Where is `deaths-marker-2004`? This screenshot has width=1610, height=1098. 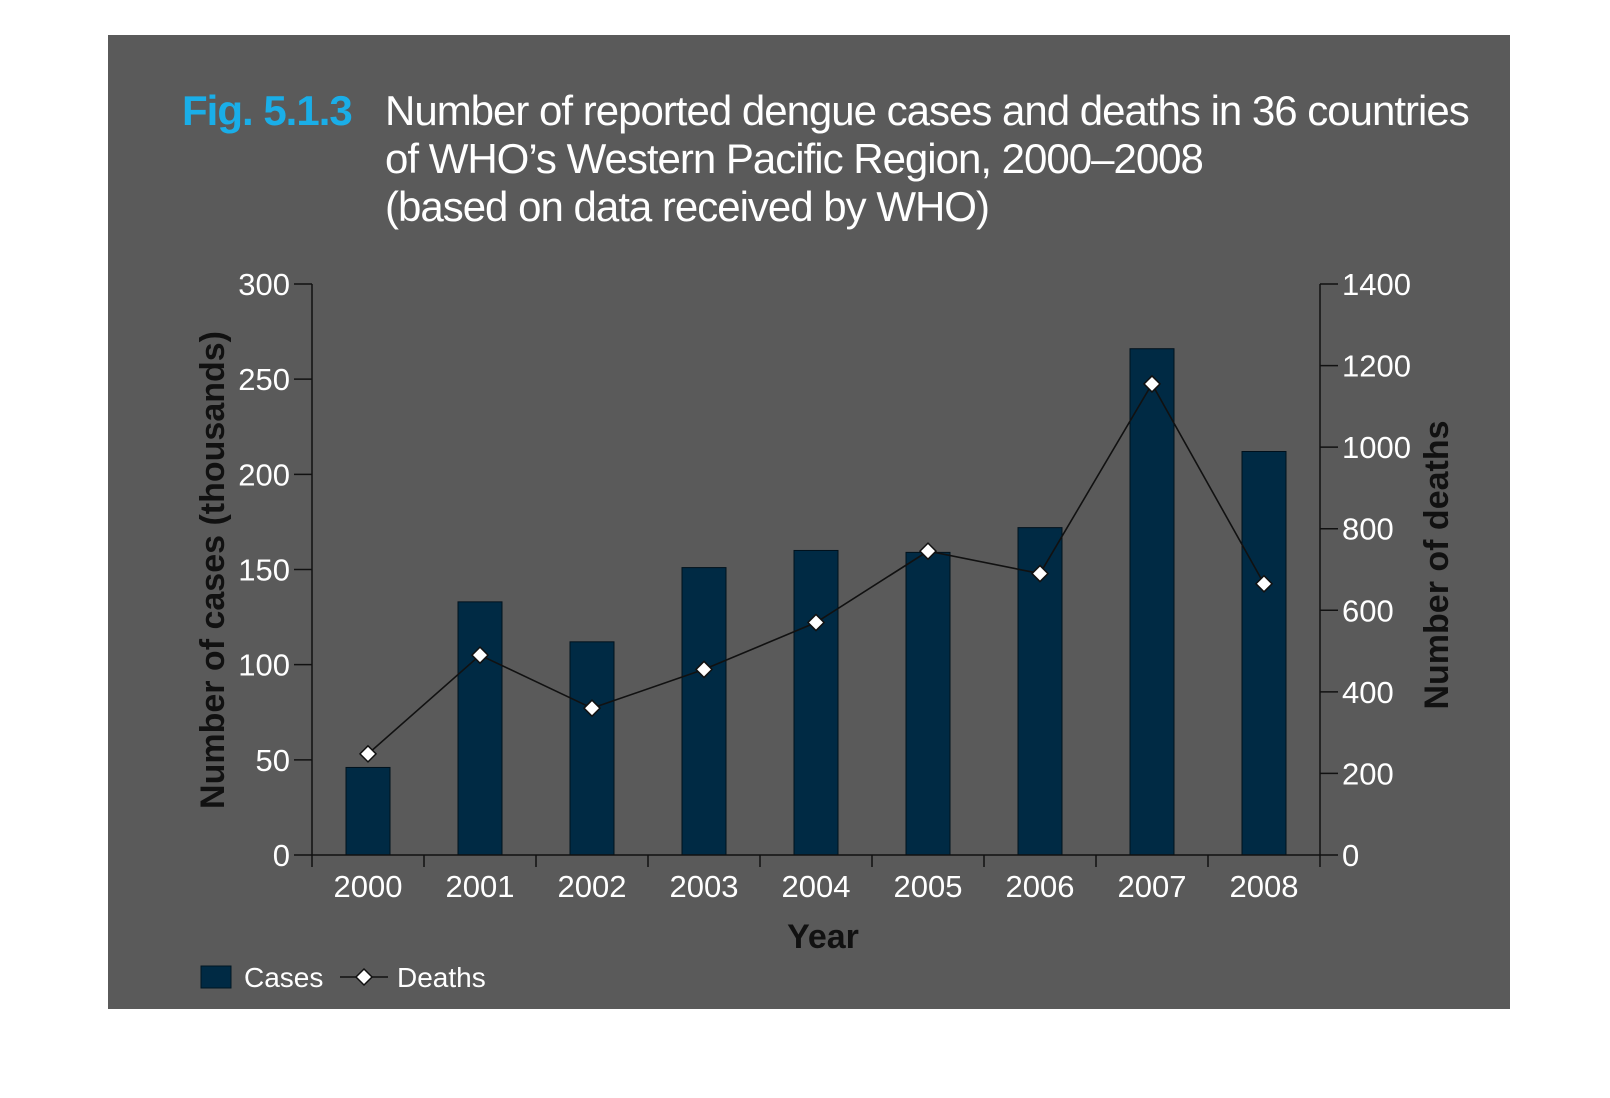 deaths-marker-2004 is located at coordinates (816, 622).